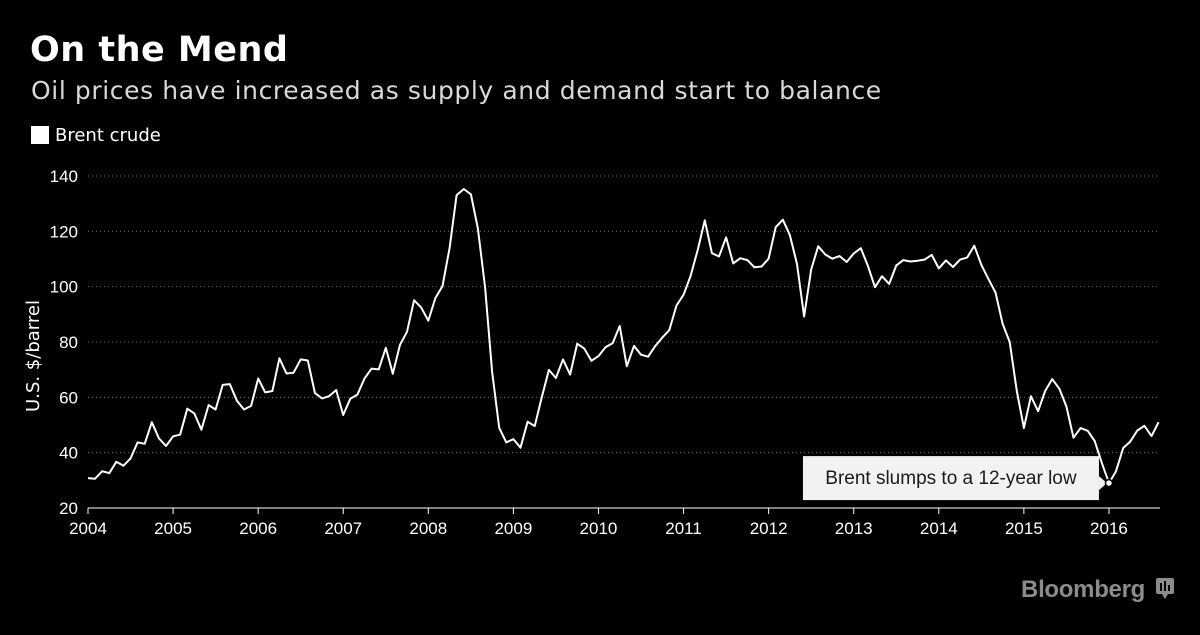 The height and width of the screenshot is (635, 1200). Describe the element at coordinates (68, 453) in the screenshot. I see `y-tick-label: 40` at that location.